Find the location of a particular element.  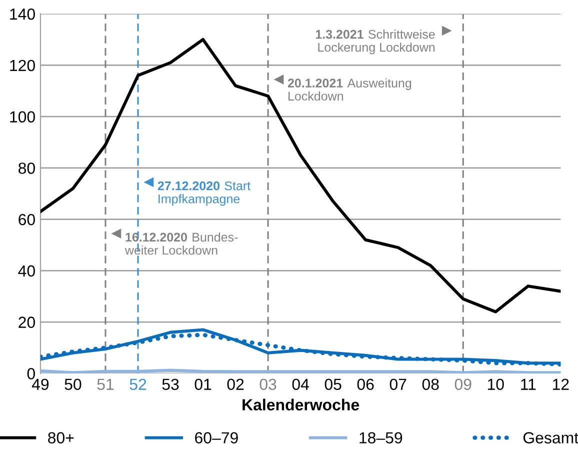

x-tick-label: 02 is located at coordinates (235, 384).